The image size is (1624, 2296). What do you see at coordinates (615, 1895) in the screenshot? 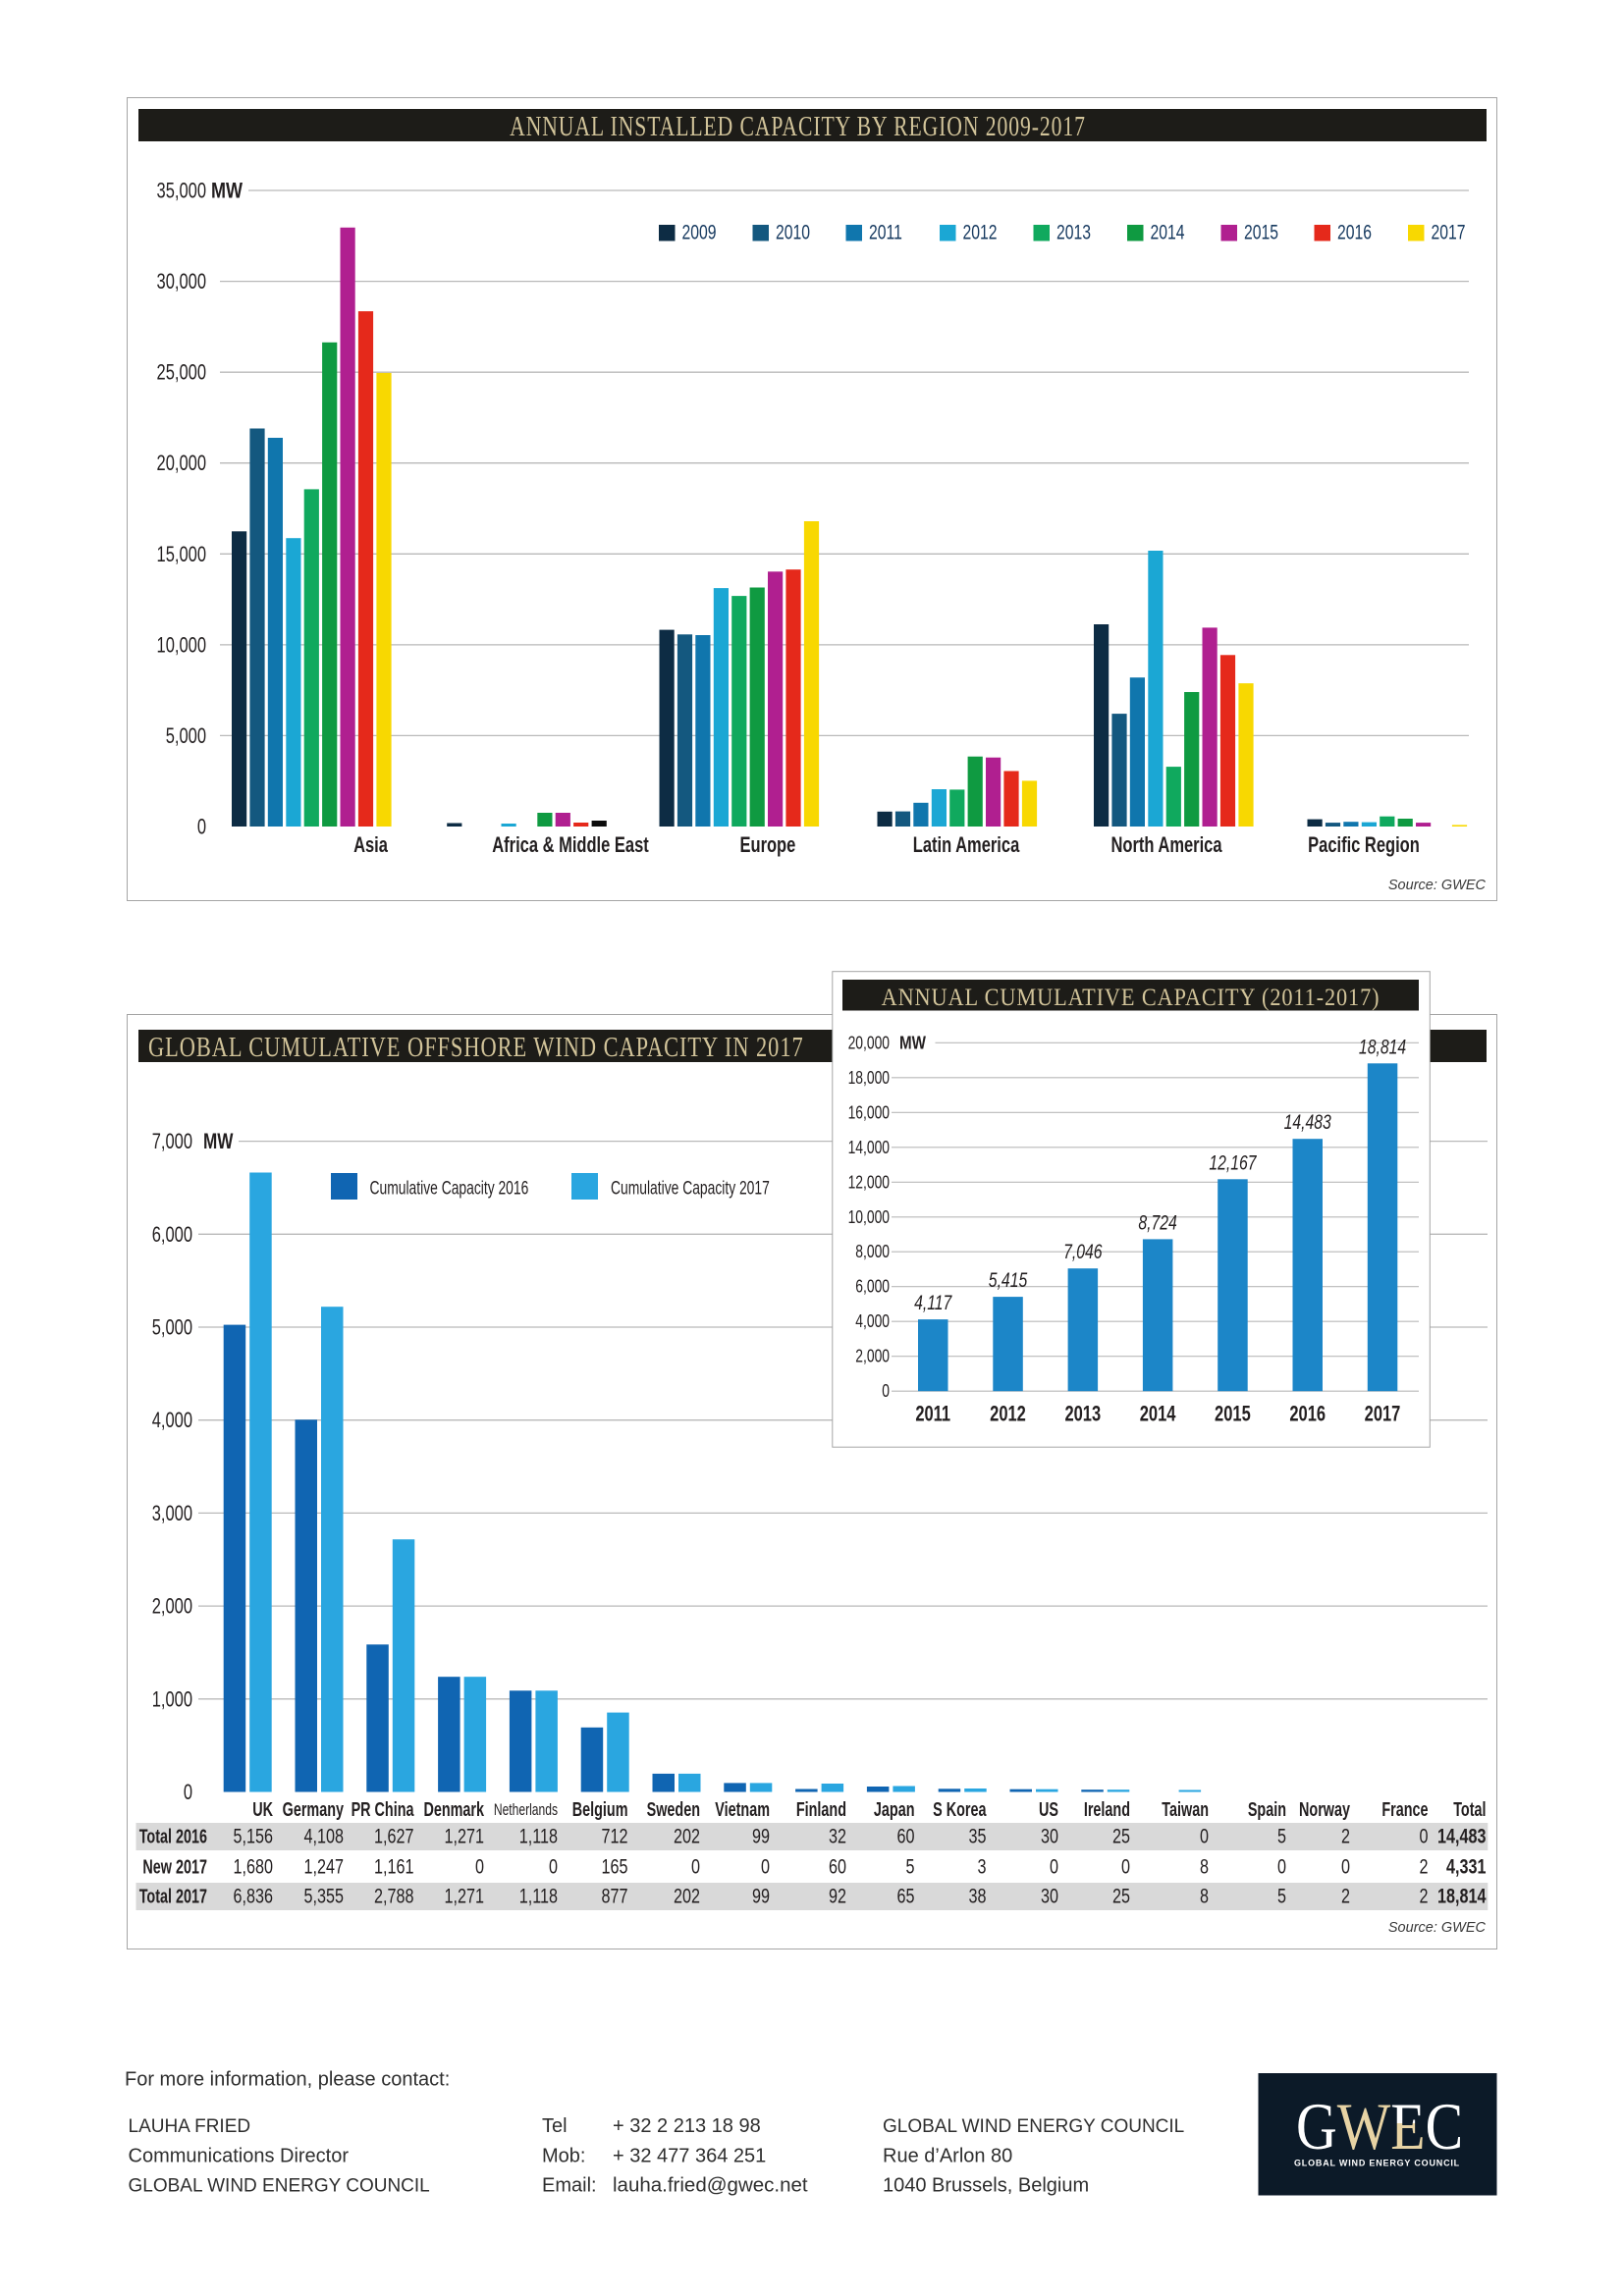
I see `svg-text: 877` at bounding box center [615, 1895].